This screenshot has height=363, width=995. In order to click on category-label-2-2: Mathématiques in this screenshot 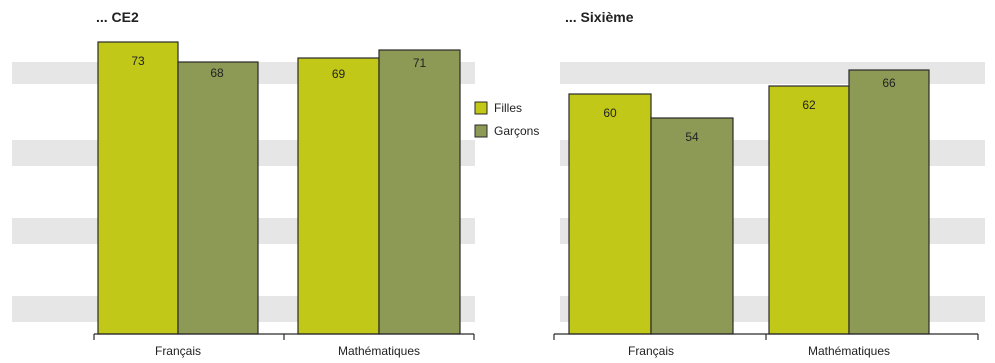, I will do `click(849, 351)`.